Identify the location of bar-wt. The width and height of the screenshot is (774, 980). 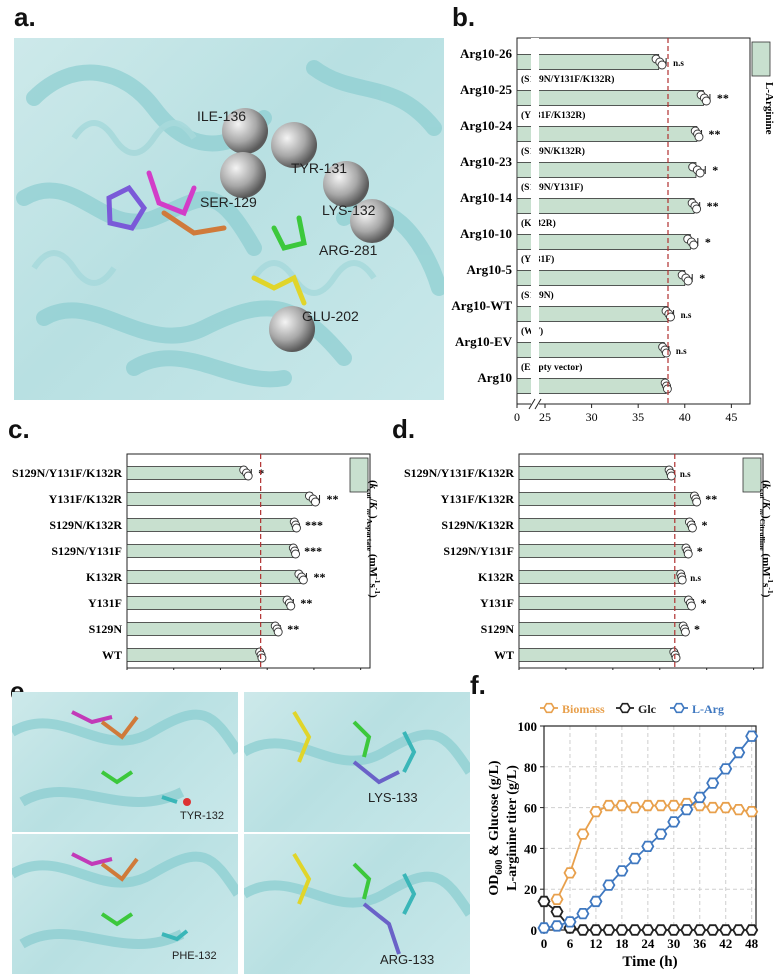
(597, 655).